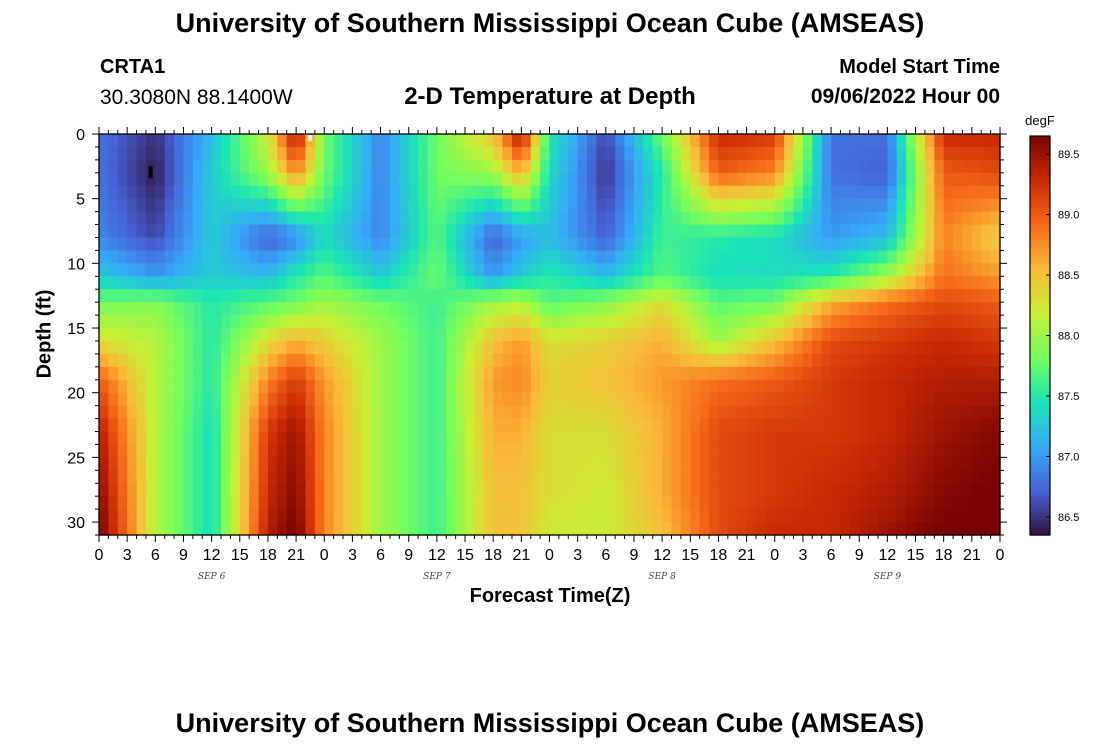 The height and width of the screenshot is (750, 1100). What do you see at coordinates (887, 555) in the screenshot?
I see `x-tick-label: 12` at bounding box center [887, 555].